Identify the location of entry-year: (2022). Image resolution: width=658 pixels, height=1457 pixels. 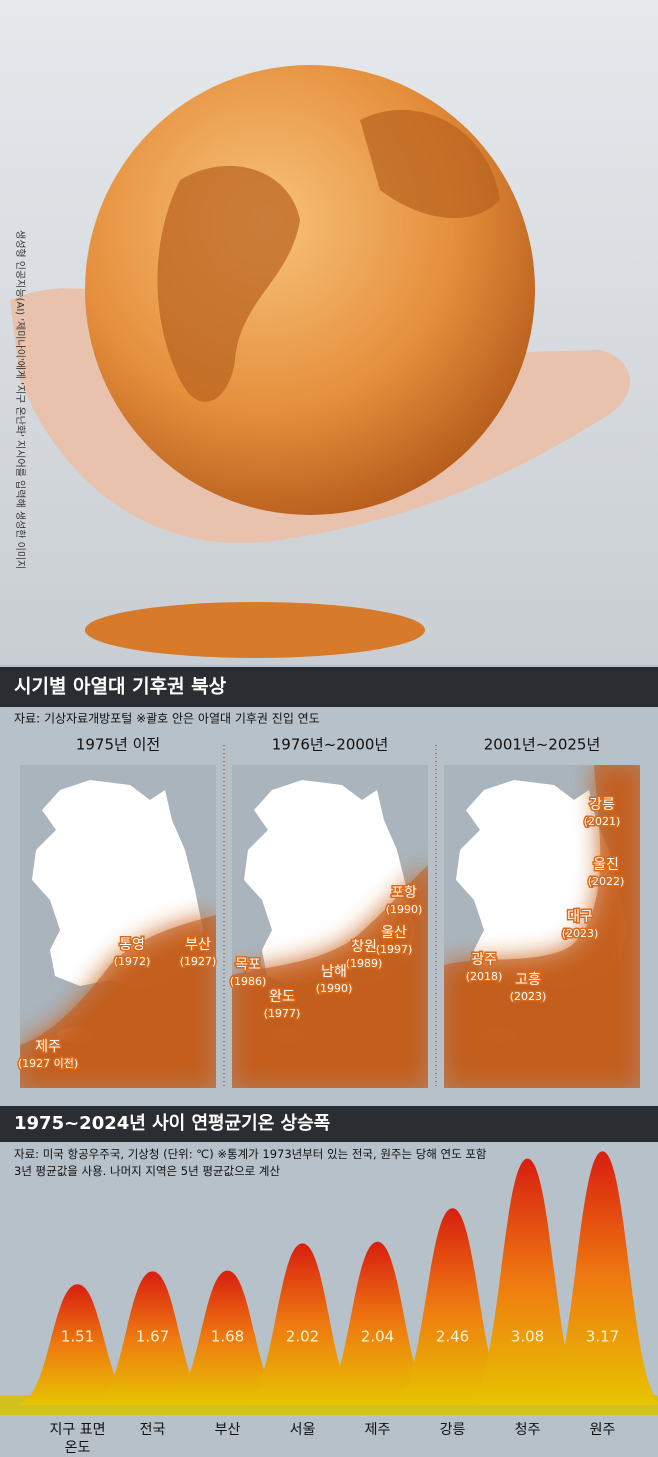
(606, 881).